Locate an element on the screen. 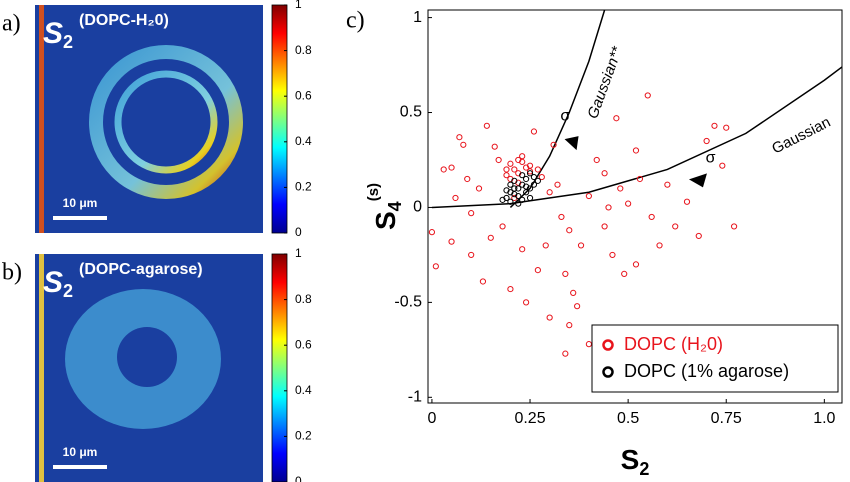  annotation: σ is located at coordinates (565, 116).